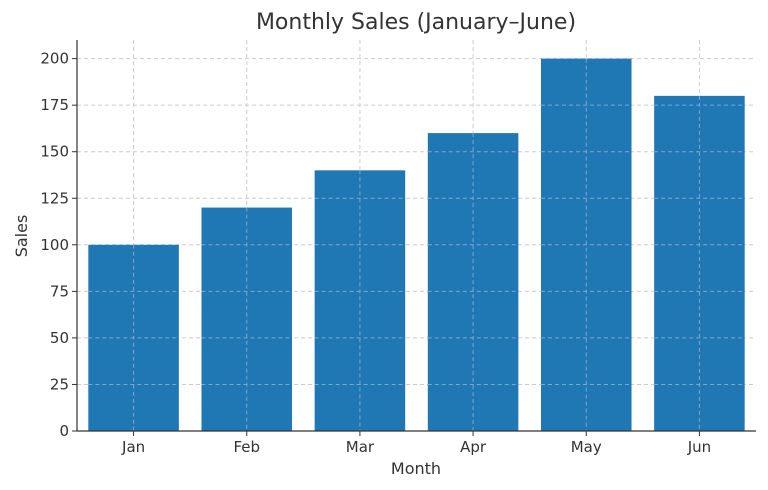 The width and height of the screenshot is (768, 490). I want to click on y-tick-label: 25, so click(59, 384).